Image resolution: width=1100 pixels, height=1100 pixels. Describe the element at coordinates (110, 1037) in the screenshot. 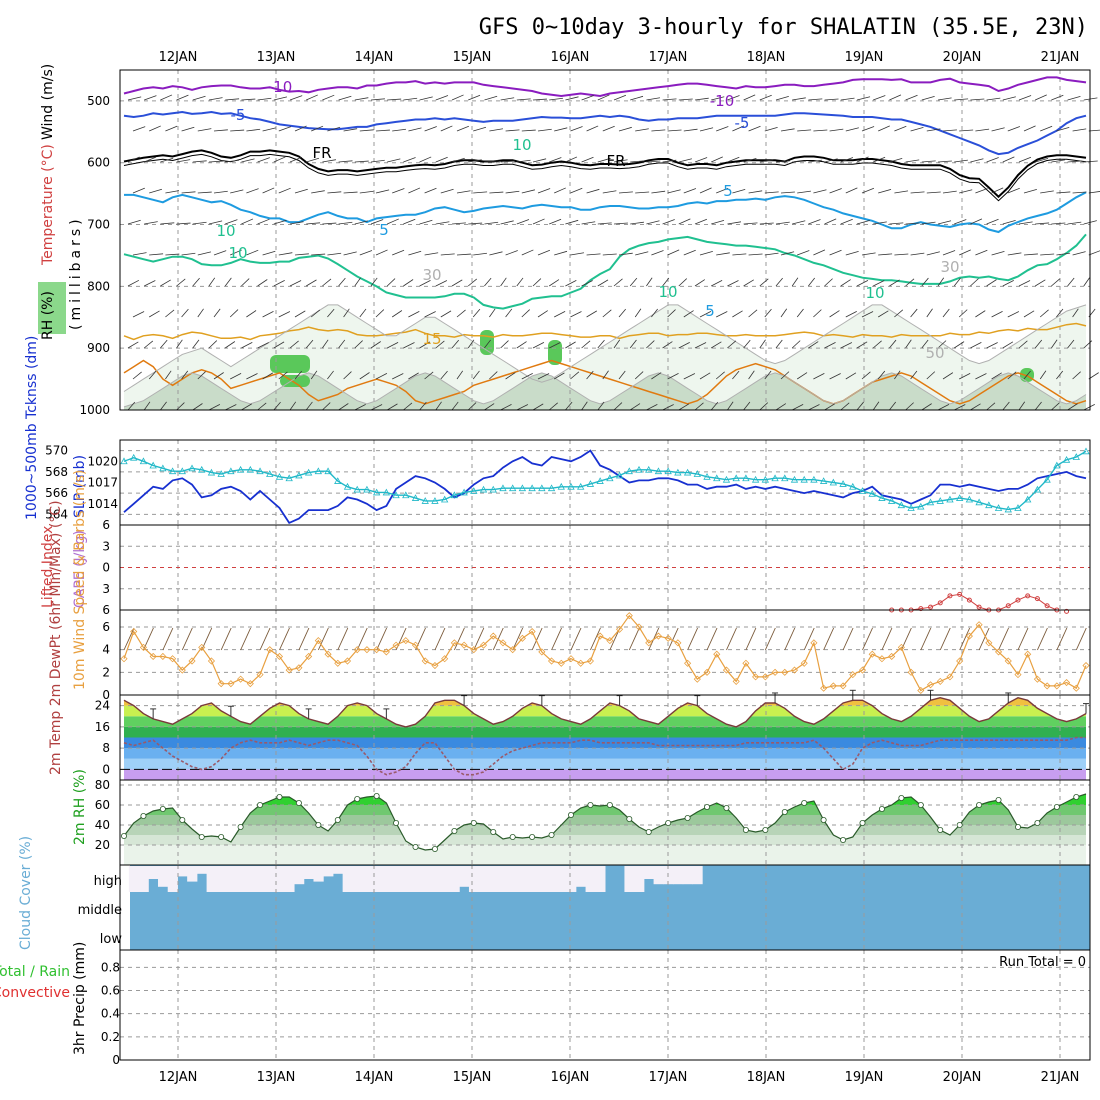

I see `precip-tick-label: 0.2` at that location.